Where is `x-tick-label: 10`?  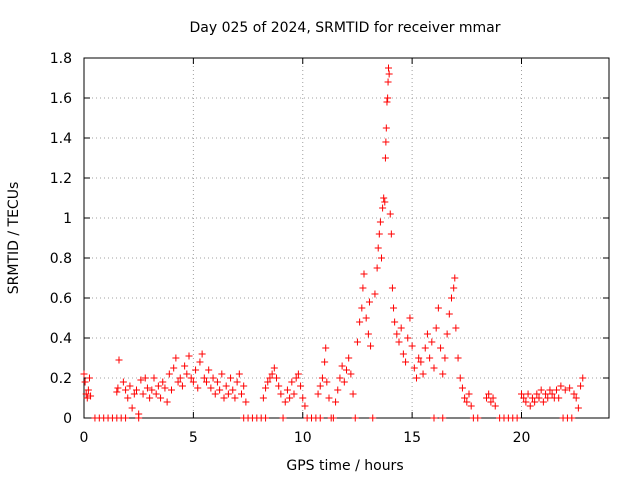 x-tick-label: 10 is located at coordinates (303, 438).